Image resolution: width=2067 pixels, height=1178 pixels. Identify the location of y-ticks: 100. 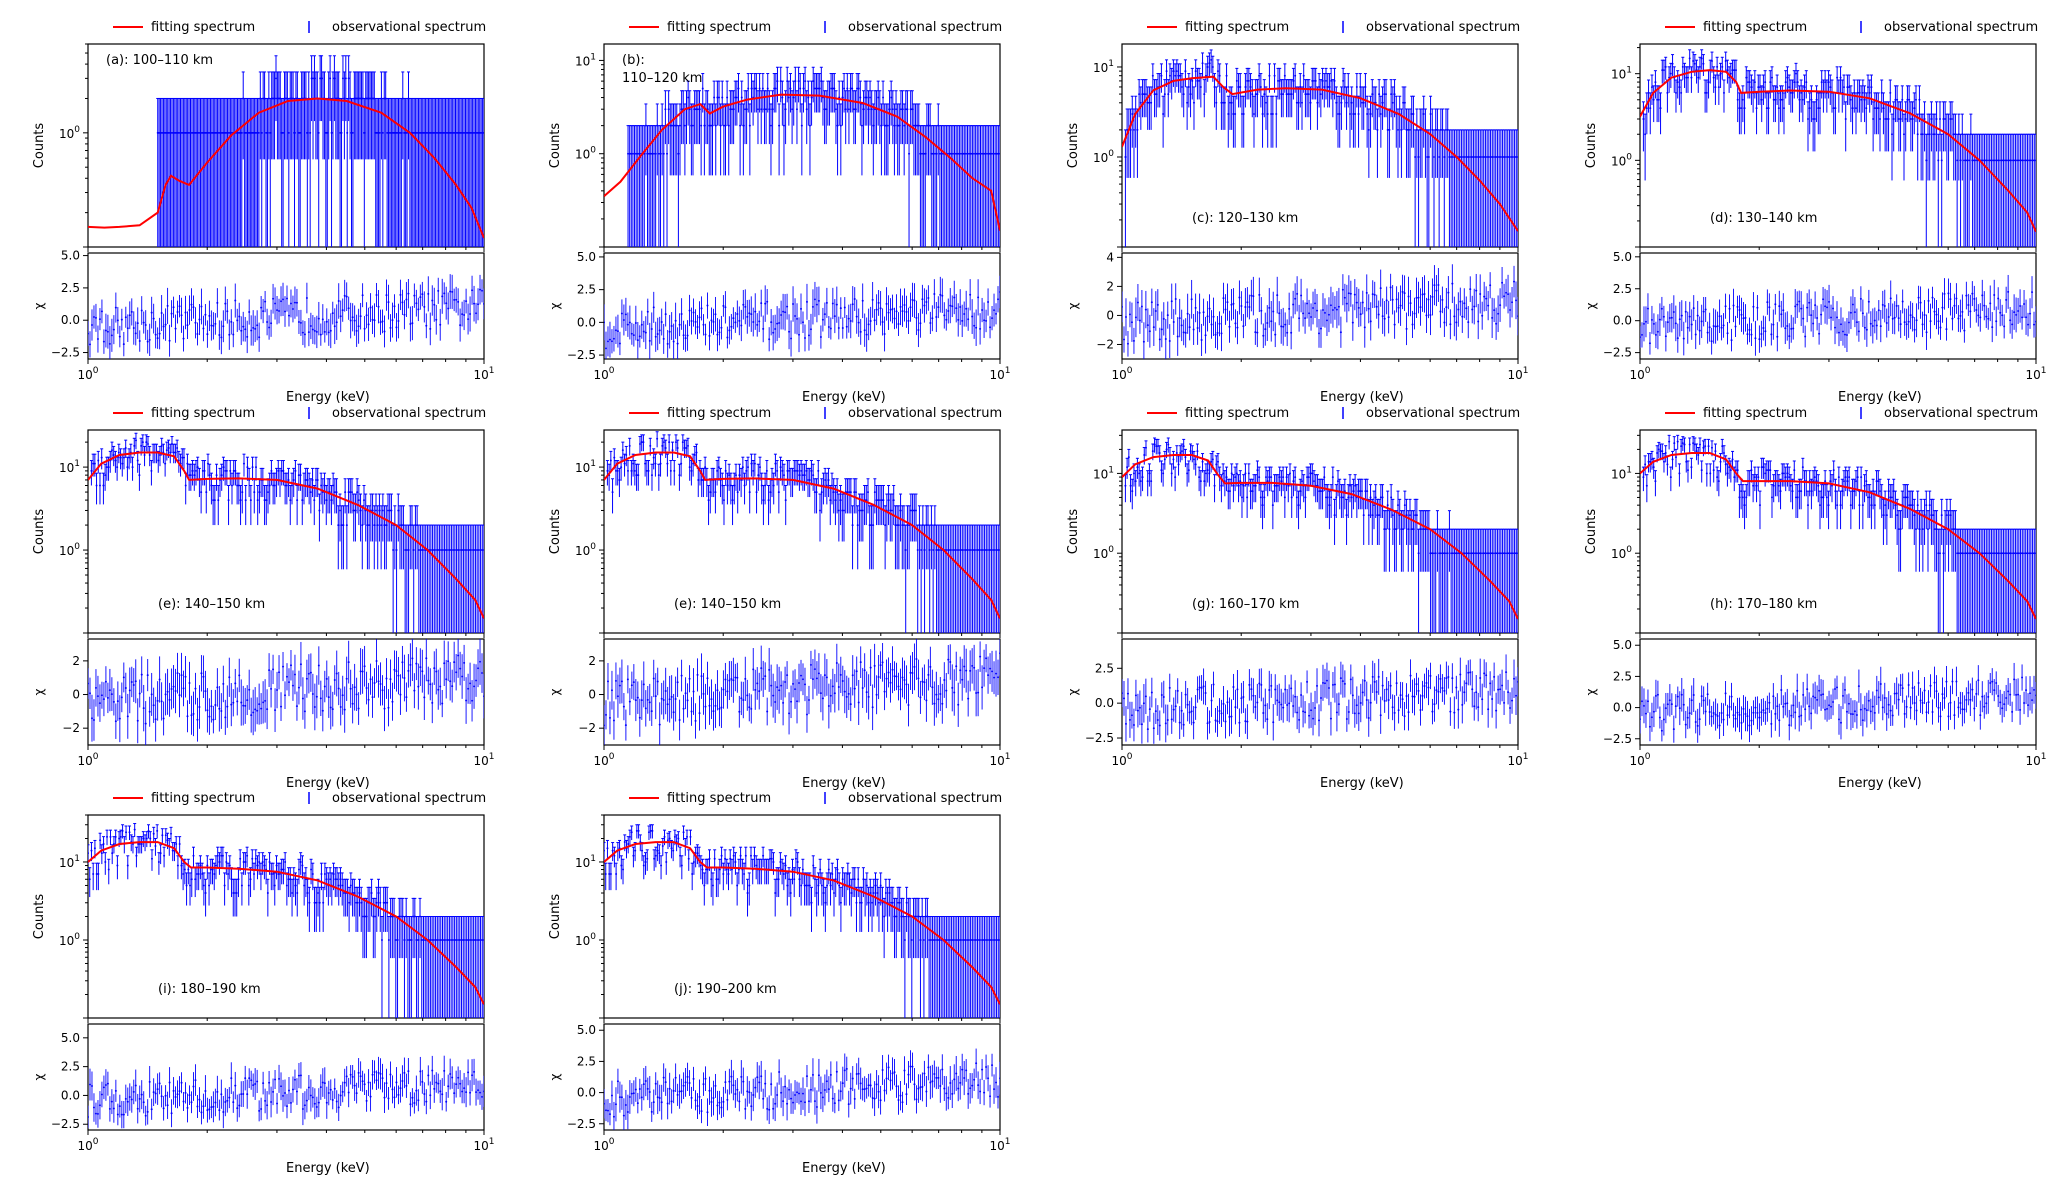
(73, 145).